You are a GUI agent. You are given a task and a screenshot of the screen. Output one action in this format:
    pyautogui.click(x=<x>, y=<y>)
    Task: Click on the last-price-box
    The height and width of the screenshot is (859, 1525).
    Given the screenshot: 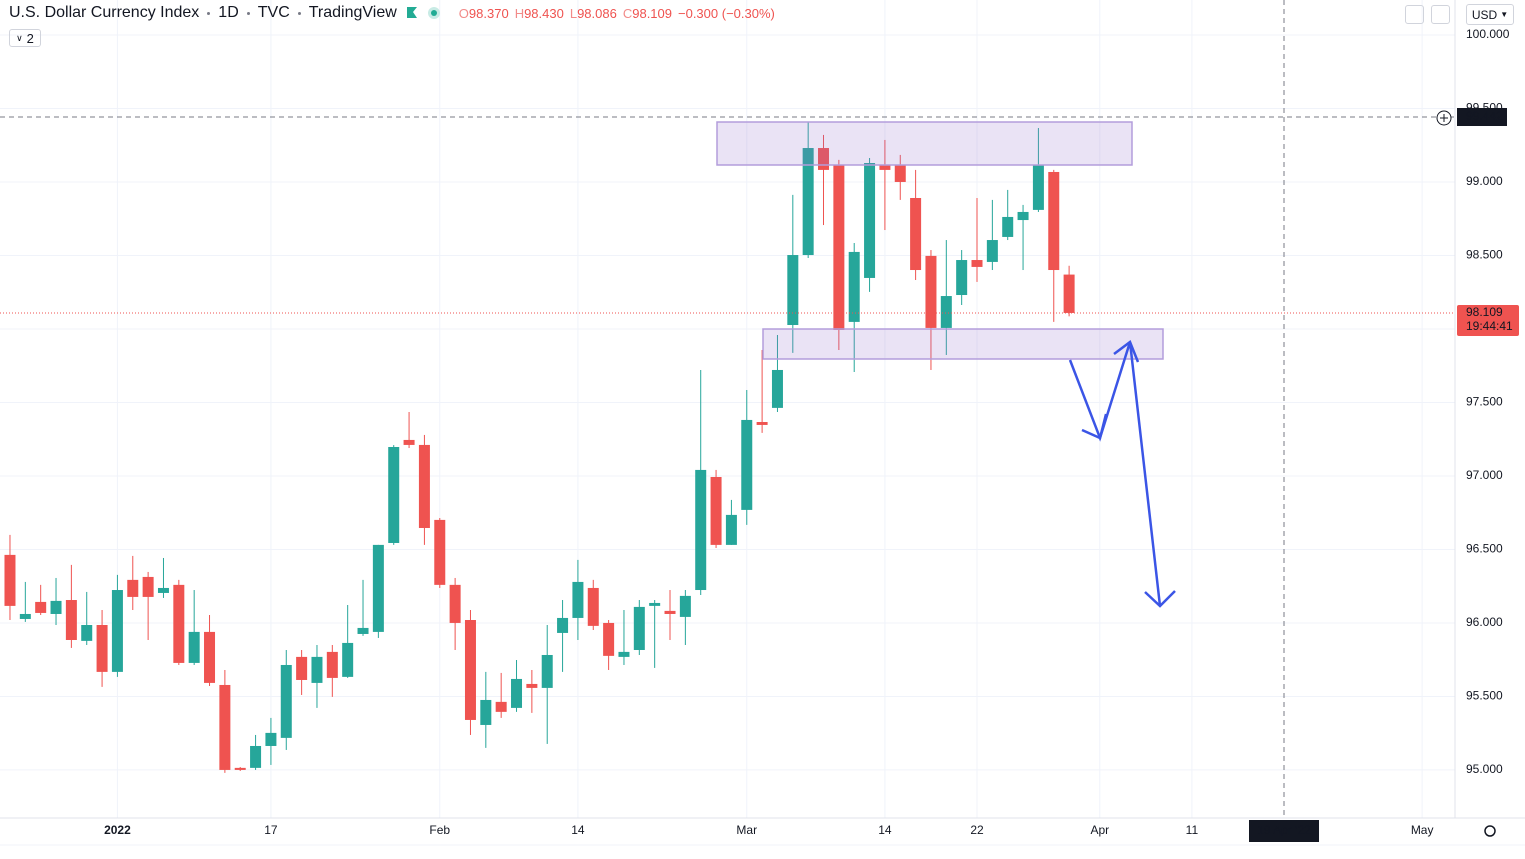 What is the action you would take?
    pyautogui.click(x=1488, y=320)
    